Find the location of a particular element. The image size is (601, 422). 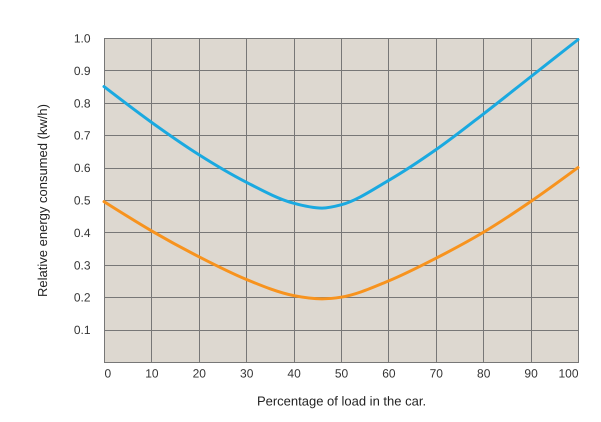

y-tick-label: 0.4 is located at coordinates (82, 233).